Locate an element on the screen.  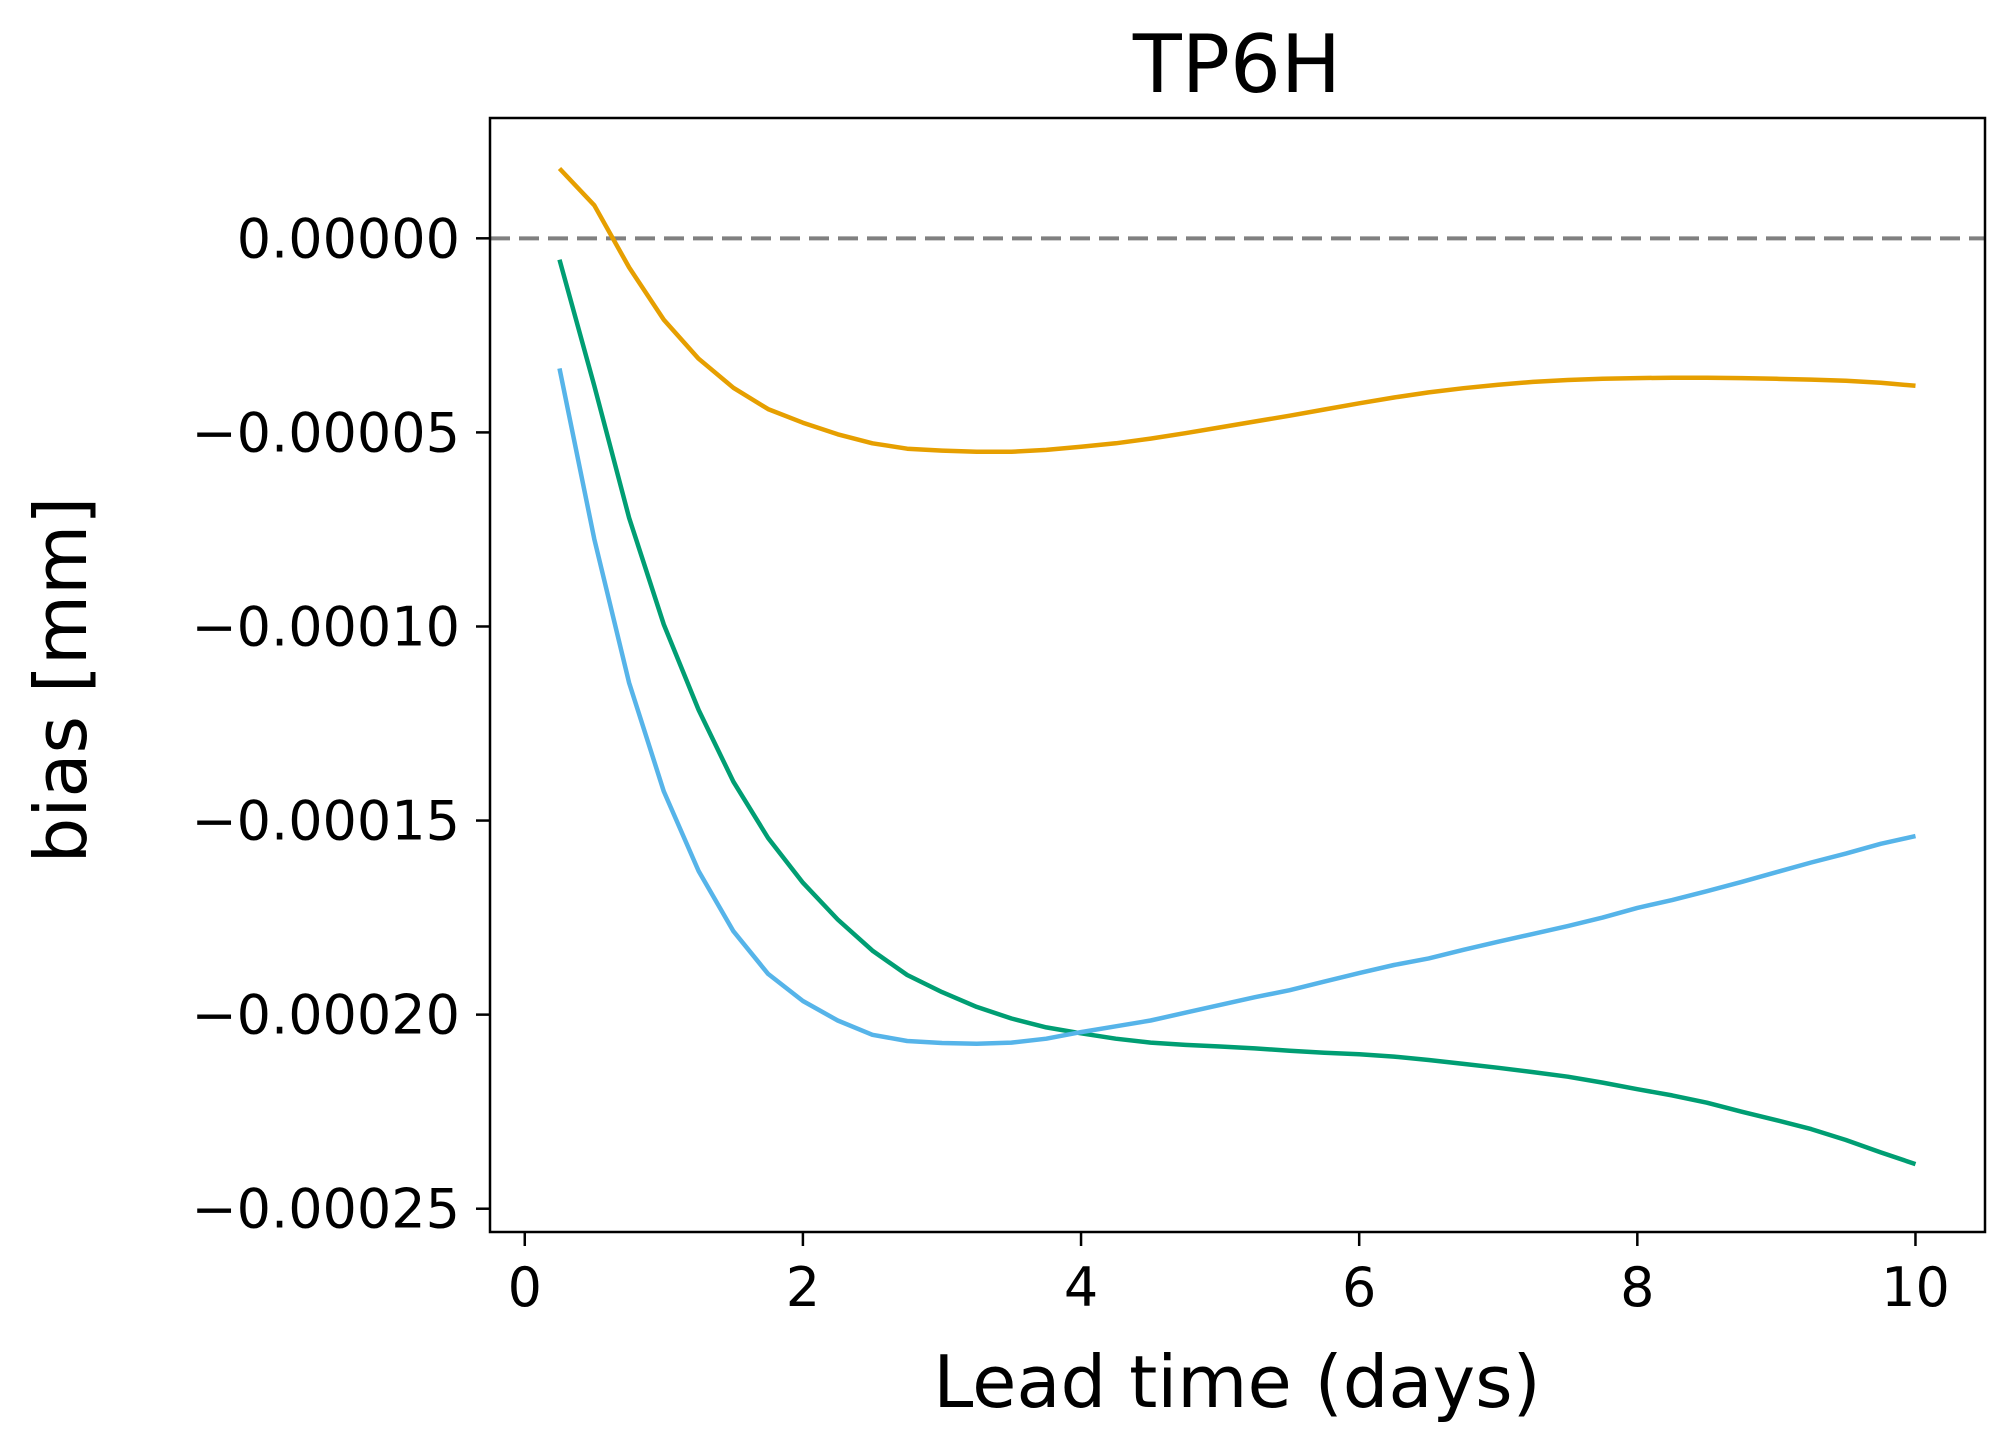
x-tick-label: 6 is located at coordinates (1359, 1287).